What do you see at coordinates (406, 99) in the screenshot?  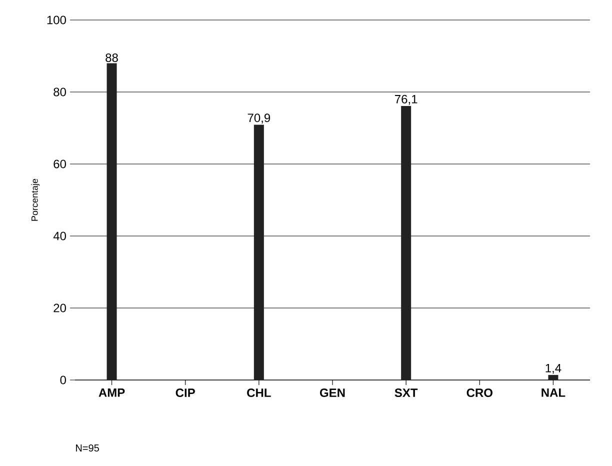 I see `data-label: 76,1` at bounding box center [406, 99].